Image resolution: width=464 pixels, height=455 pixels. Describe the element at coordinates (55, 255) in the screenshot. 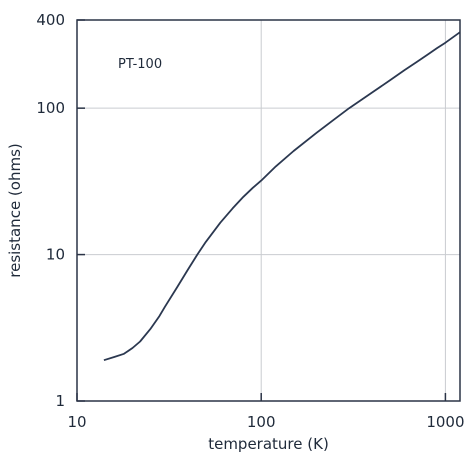

I see `y-tick-label: 10` at that location.